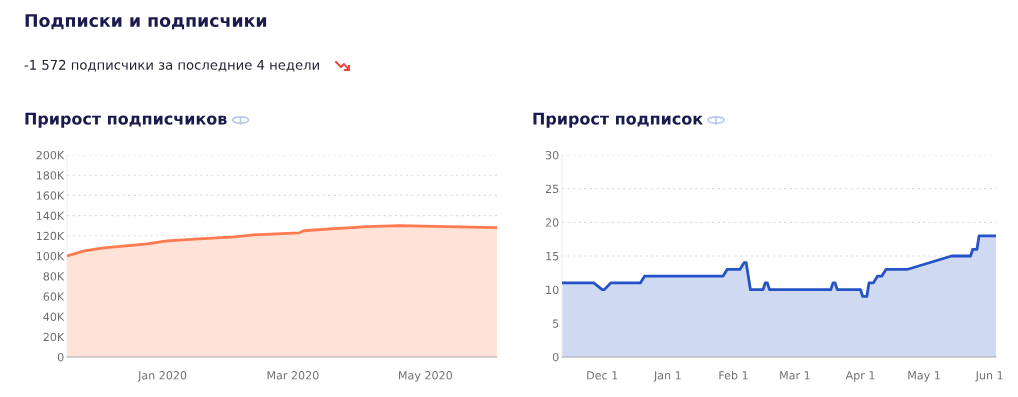 This screenshot has width=1018, height=397. I want to click on y-tick-label: 160K, so click(50, 195).